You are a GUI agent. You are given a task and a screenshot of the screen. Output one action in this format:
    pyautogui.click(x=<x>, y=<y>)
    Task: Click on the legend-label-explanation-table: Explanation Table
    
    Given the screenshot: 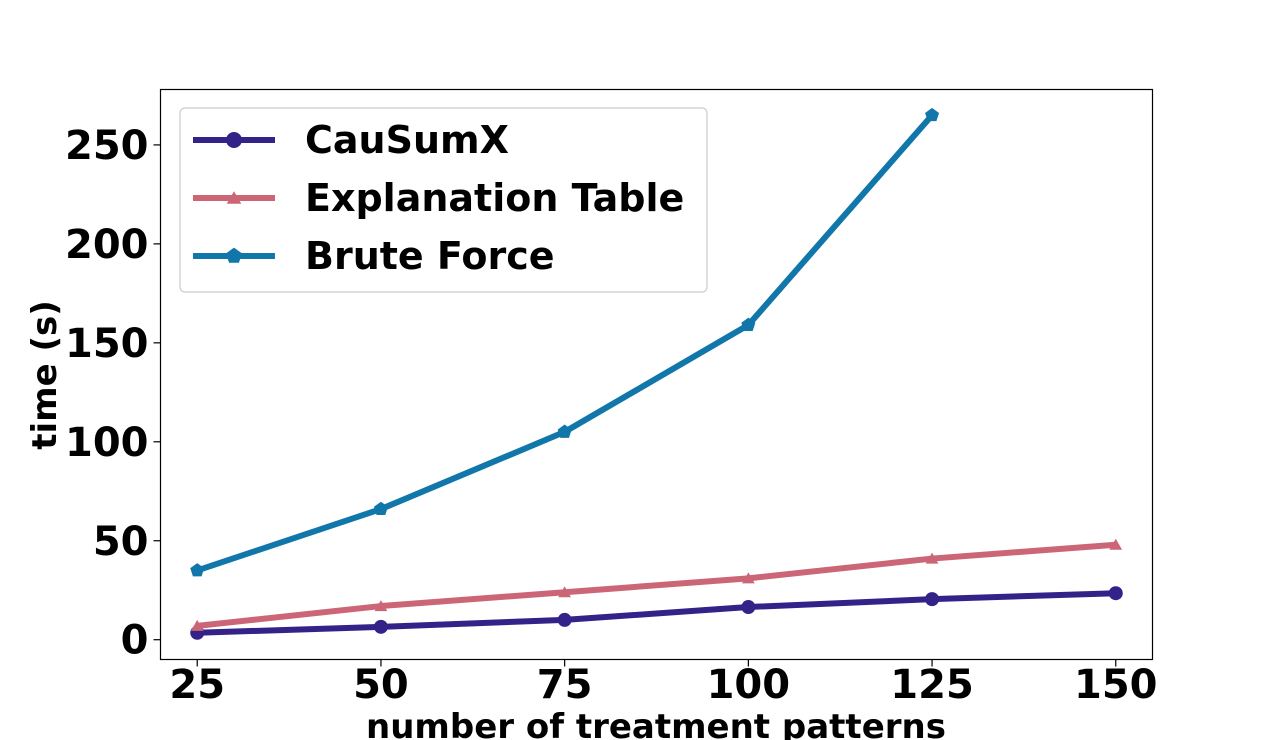 What is the action you would take?
    pyautogui.click(x=494, y=198)
    